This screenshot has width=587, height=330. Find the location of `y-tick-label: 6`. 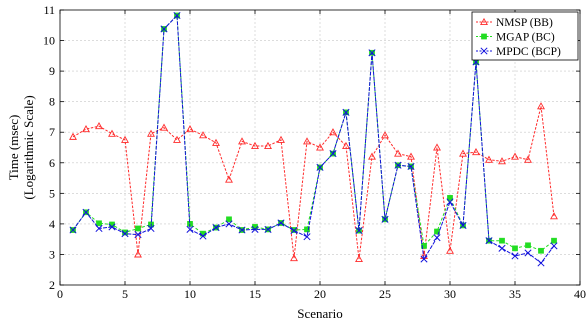

y-tick-label: 6 is located at coordinates (52, 163).